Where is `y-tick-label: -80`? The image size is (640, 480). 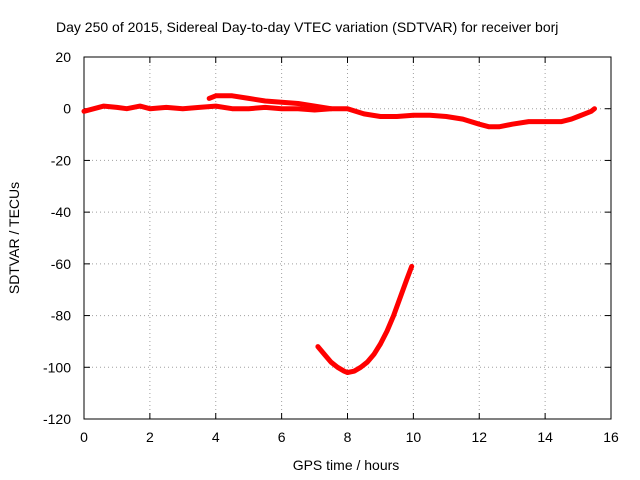
y-tick-label: -80 is located at coordinates (61, 316).